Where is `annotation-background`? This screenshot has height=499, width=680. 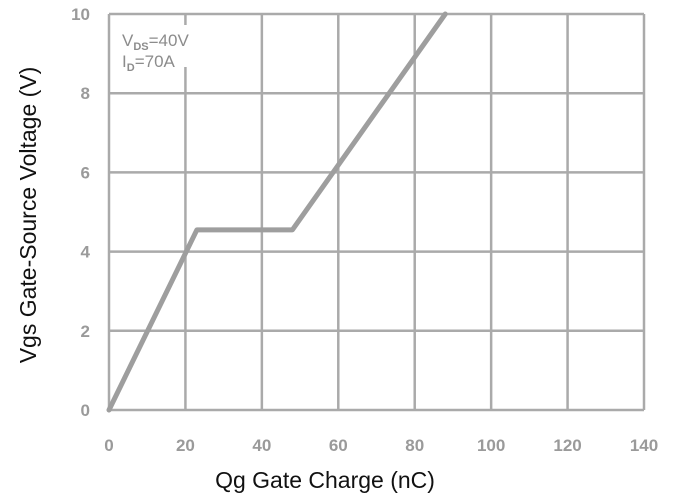
annotation-background is located at coordinates (167, 46).